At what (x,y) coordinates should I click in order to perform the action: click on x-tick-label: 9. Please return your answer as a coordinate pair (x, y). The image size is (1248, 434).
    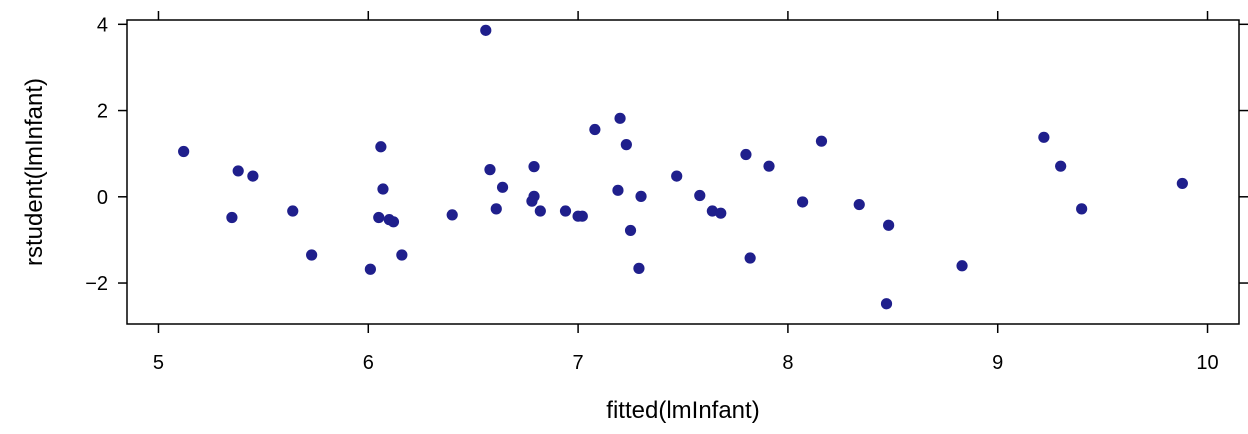
    Looking at the image, I should click on (997, 363).